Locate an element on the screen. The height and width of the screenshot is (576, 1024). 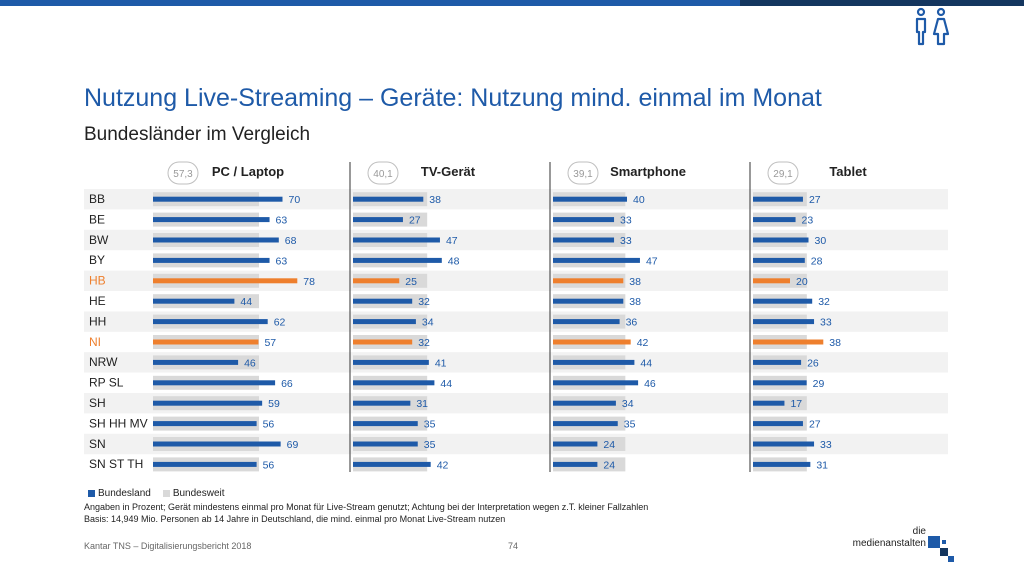
value-label-pc-laptop-by: 63 is located at coordinates (282, 261).